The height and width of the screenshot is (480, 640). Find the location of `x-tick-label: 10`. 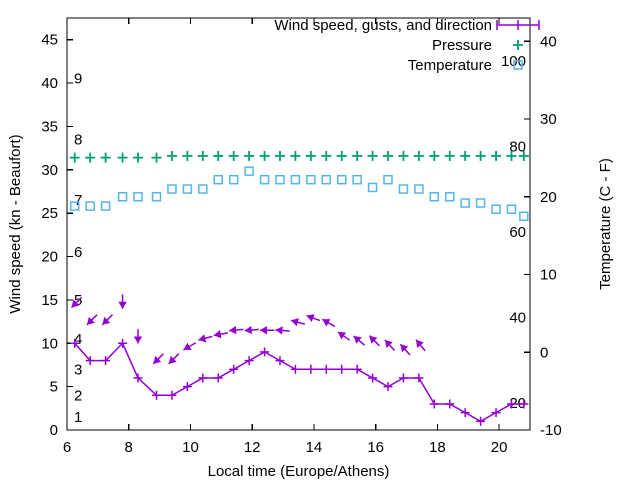

x-tick-label: 10 is located at coordinates (190, 447).